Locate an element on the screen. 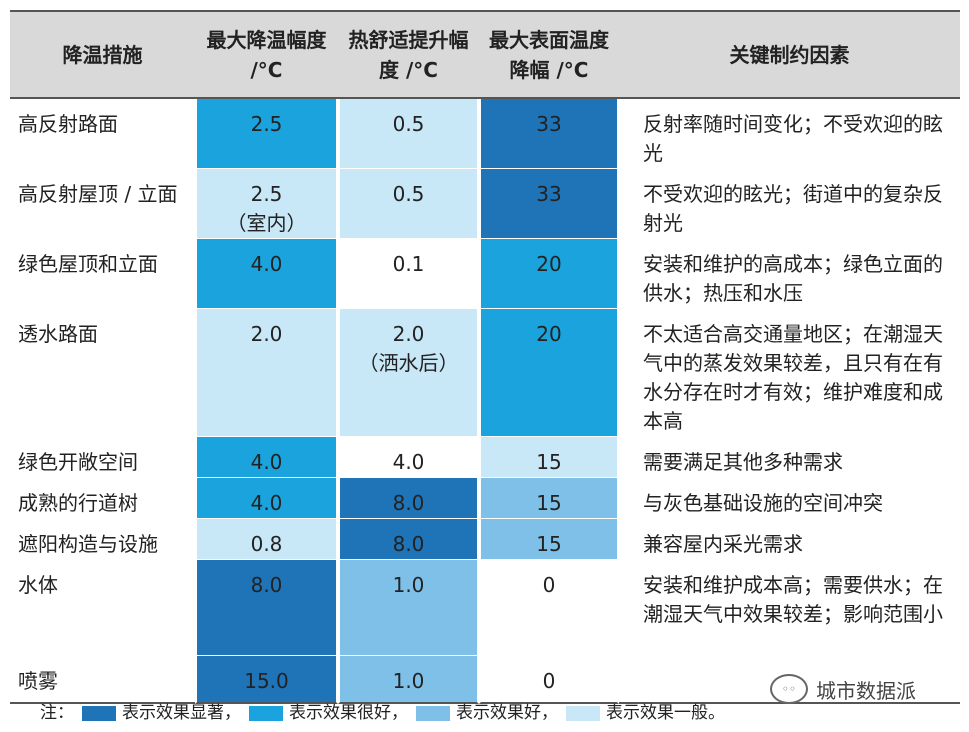 The height and width of the screenshot is (732, 969). factors-text: 反射率随时间变化；不受欢迎的眩光 is located at coordinates (793, 138).